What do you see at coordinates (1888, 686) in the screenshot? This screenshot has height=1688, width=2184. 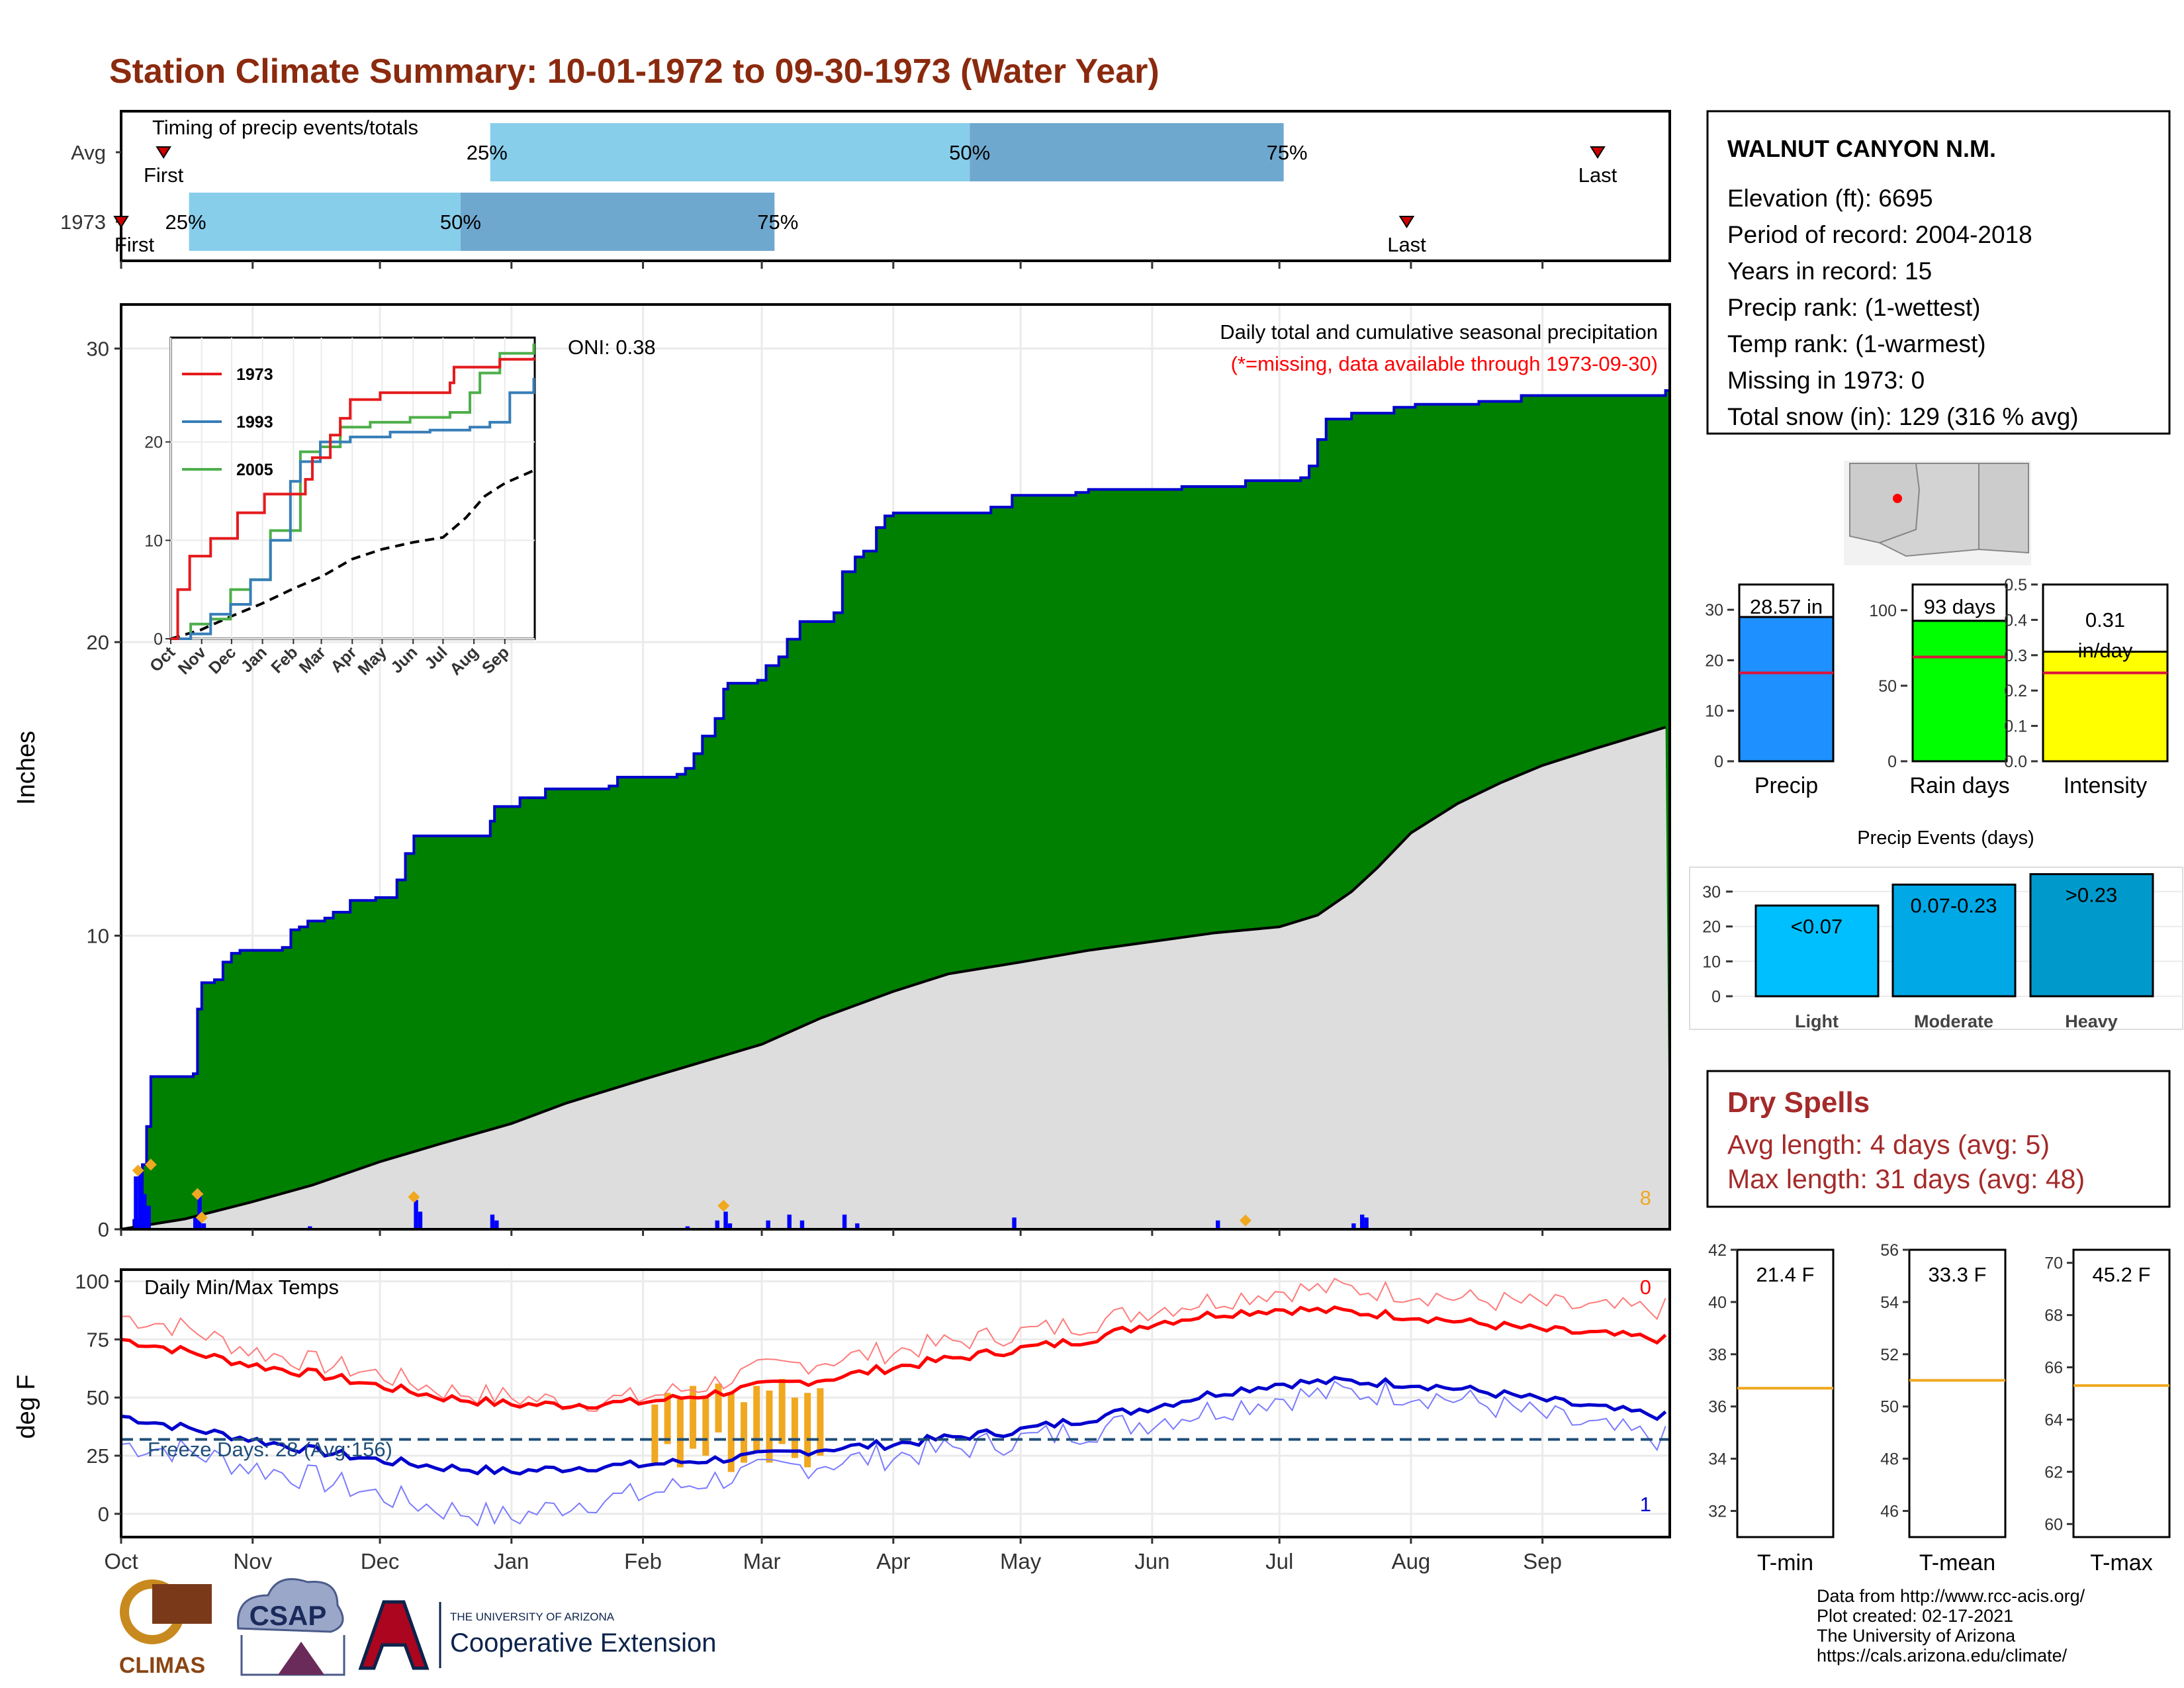 I see `summary-y-tick-label: 50` at bounding box center [1888, 686].